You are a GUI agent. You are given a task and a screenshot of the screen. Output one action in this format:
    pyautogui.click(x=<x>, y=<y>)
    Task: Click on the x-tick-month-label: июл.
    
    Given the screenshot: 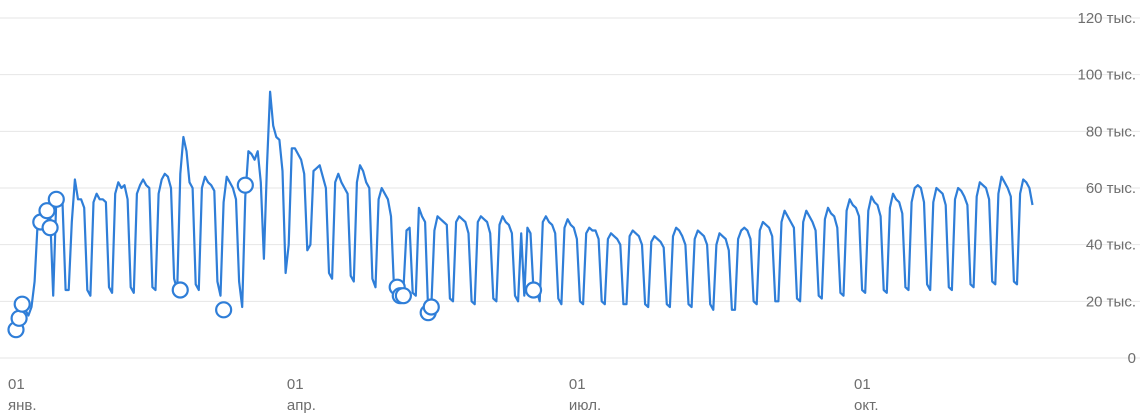 What is the action you would take?
    pyautogui.click(x=585, y=405)
    